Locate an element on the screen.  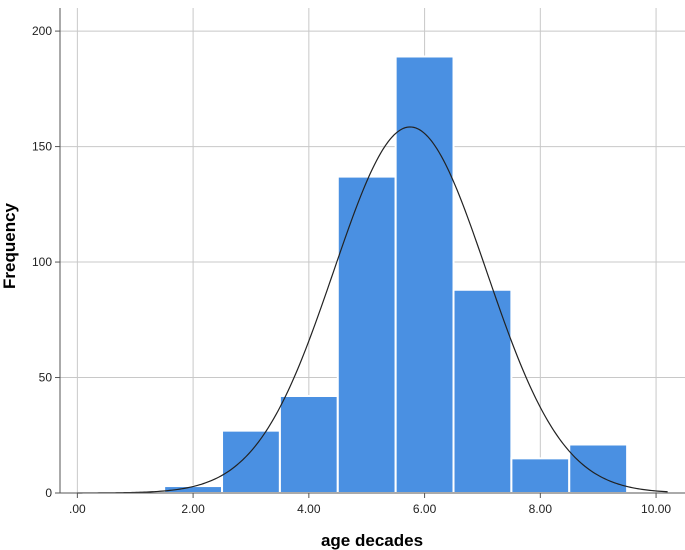
x-tick-label: .00 is located at coordinates (77, 509).